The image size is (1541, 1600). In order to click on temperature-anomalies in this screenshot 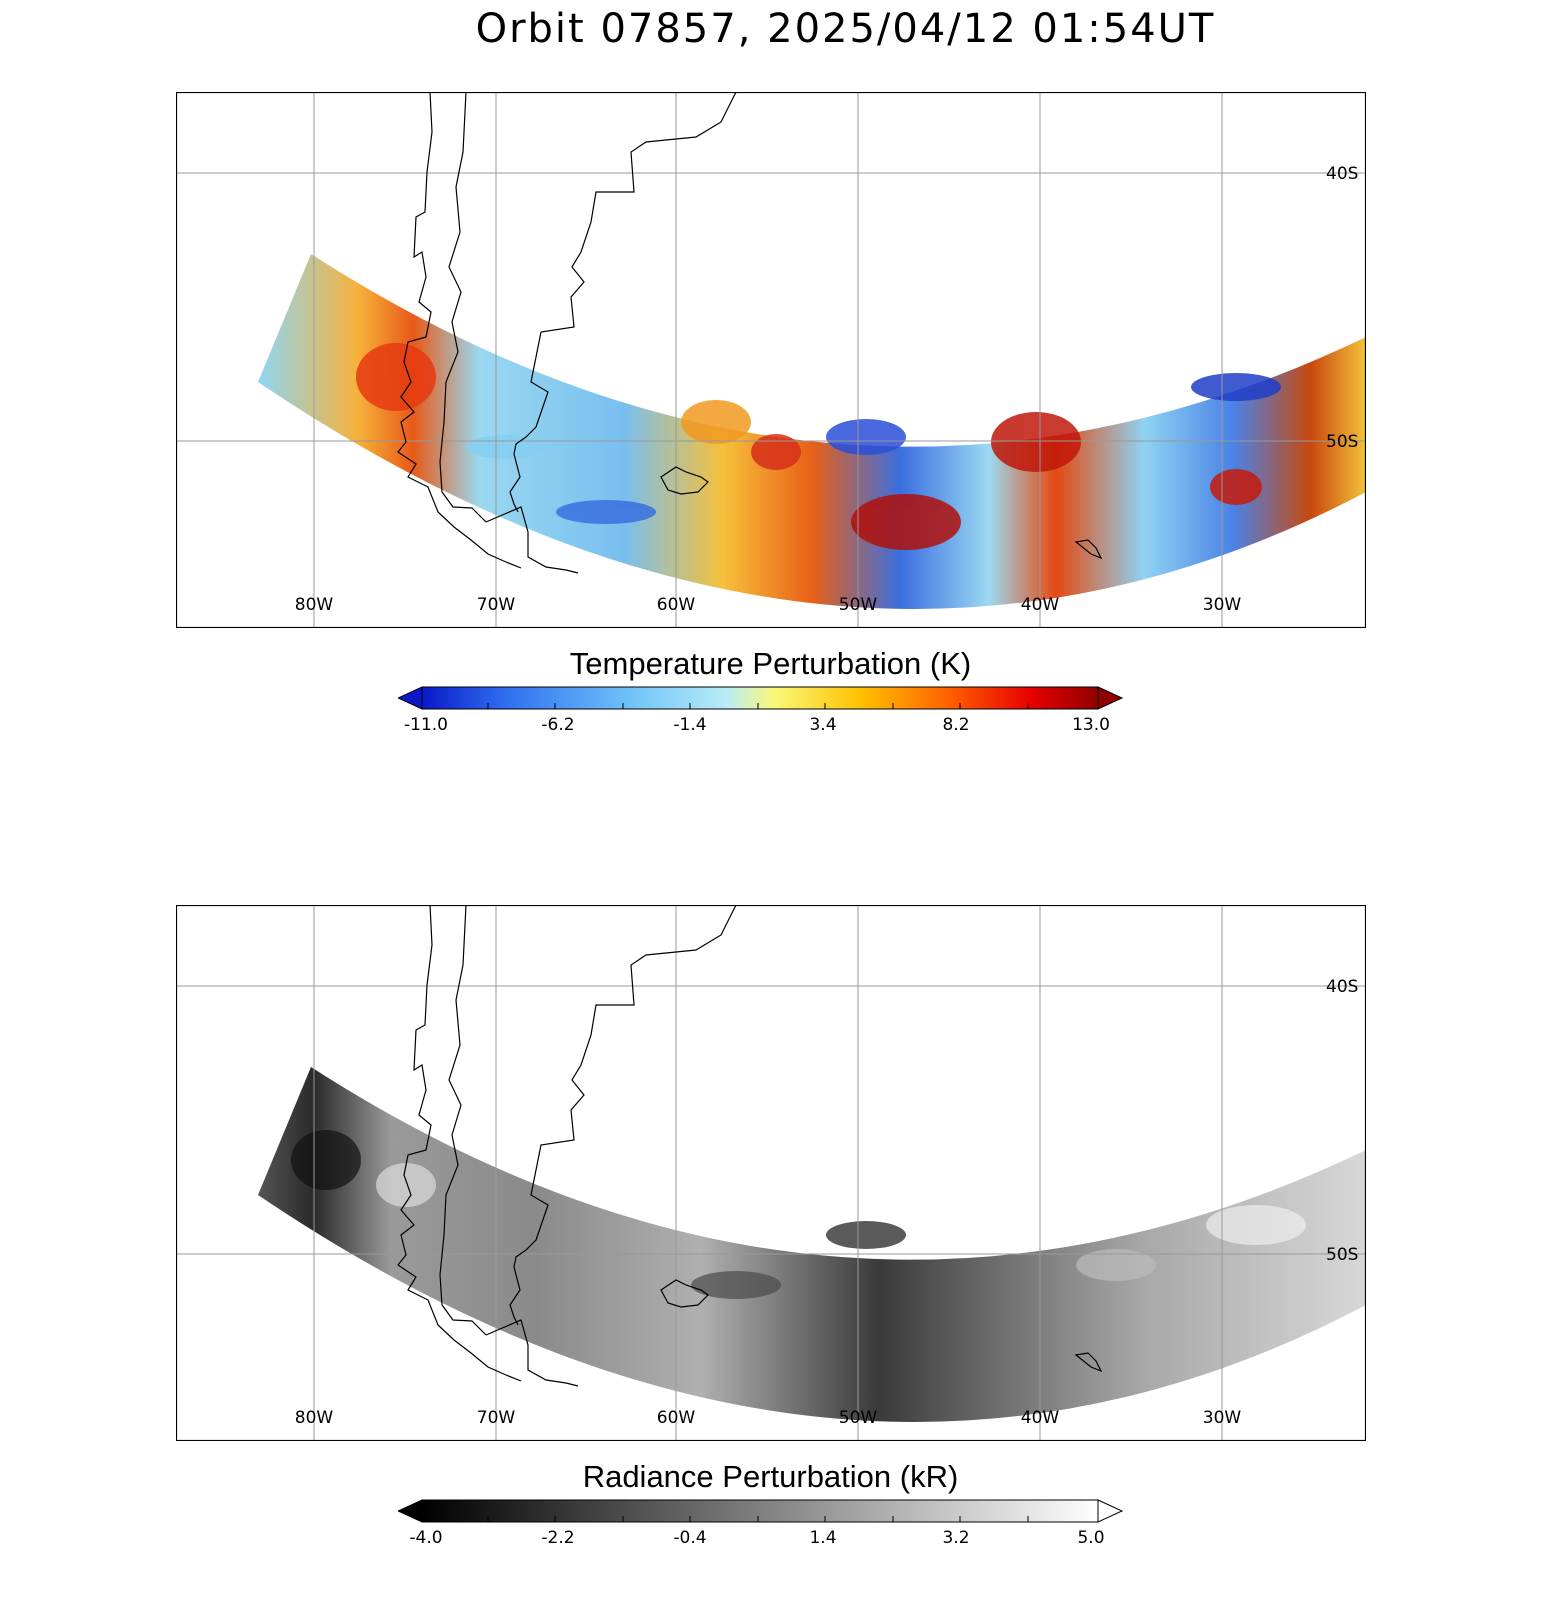, I will do `click(818, 446)`.